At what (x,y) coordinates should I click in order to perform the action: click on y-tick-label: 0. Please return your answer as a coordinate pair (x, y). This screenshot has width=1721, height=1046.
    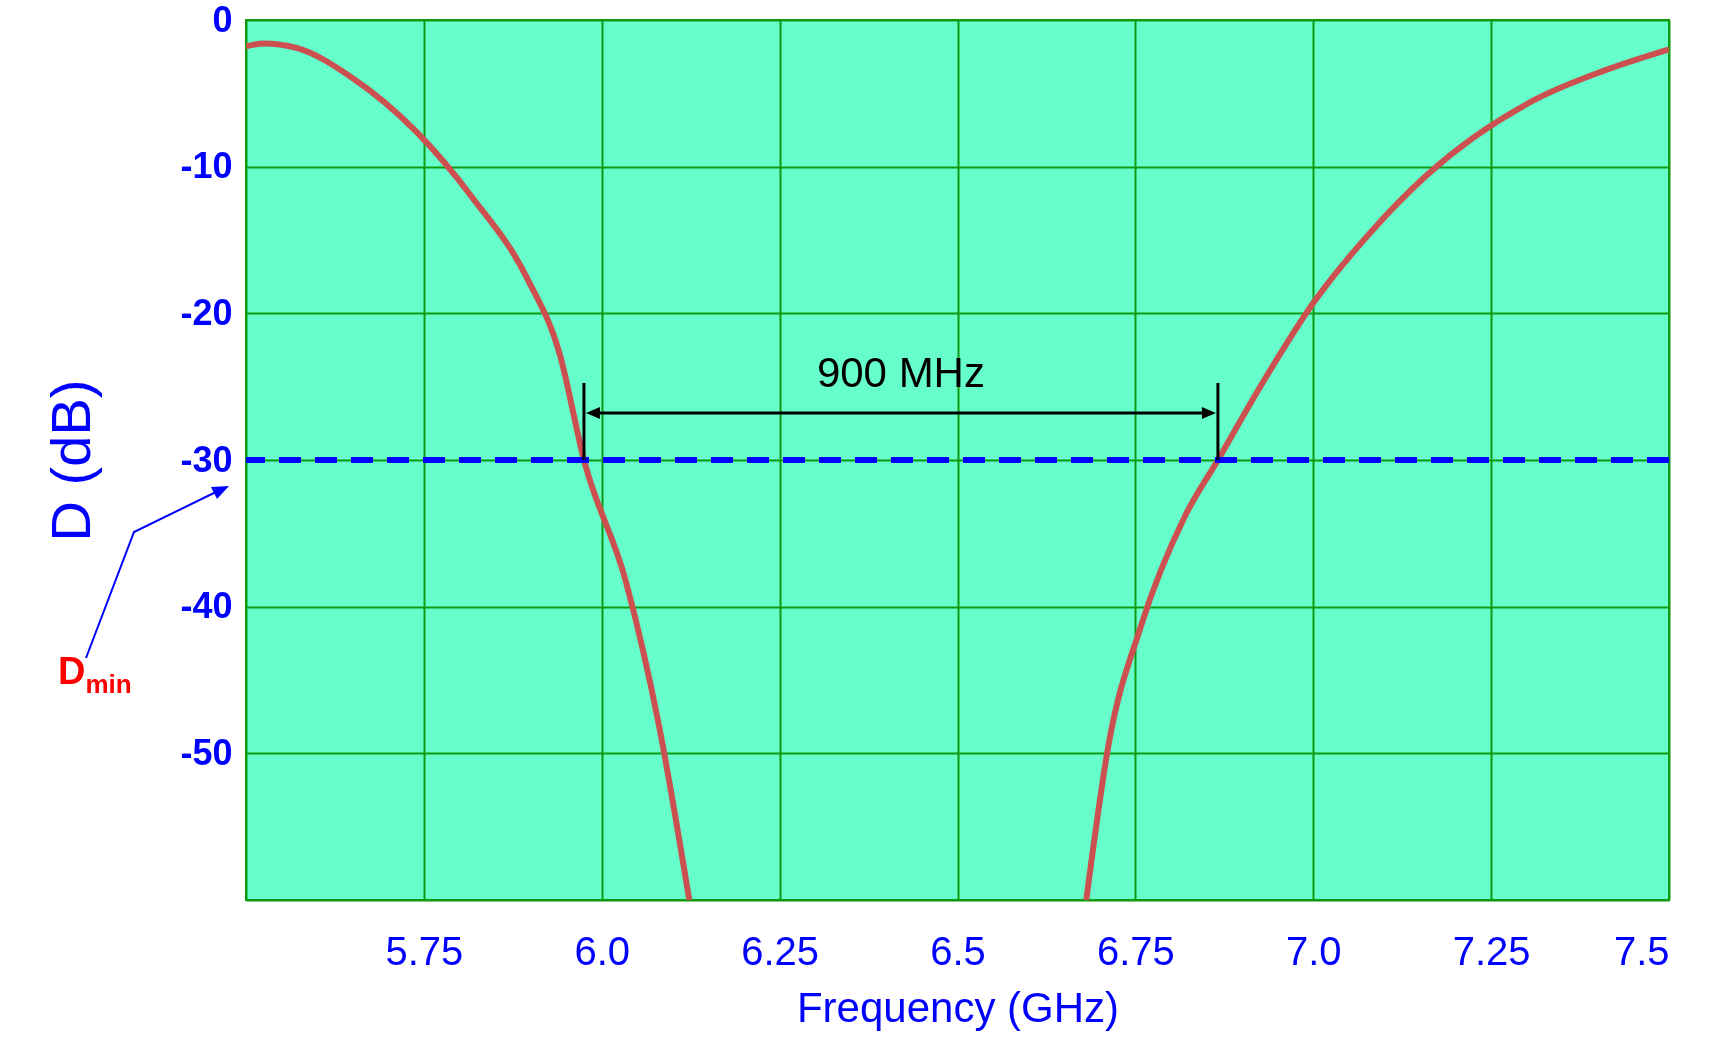
    Looking at the image, I should click on (222, 20).